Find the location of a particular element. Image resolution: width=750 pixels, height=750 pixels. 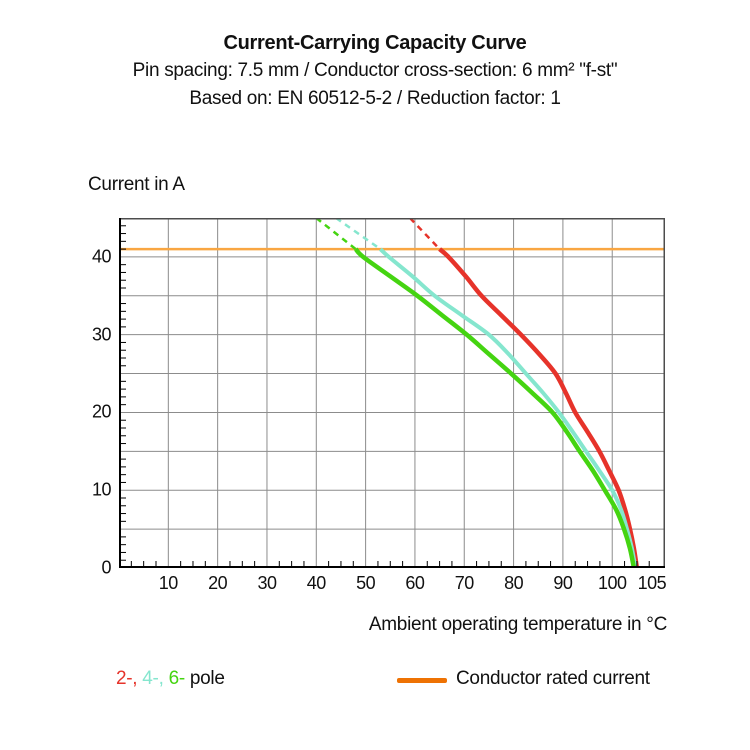

y-tick-label-0: 0 is located at coordinates (106, 567).